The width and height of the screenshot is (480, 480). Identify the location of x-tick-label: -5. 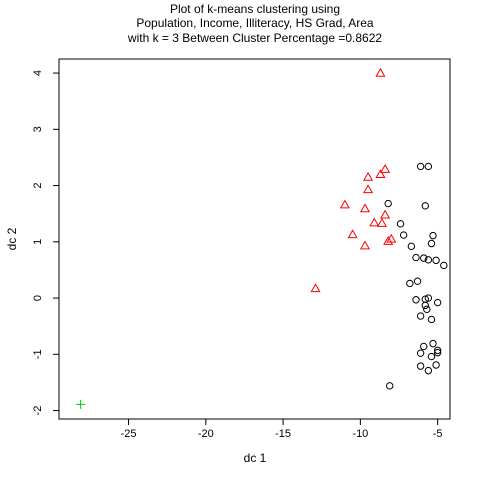
(438, 434).